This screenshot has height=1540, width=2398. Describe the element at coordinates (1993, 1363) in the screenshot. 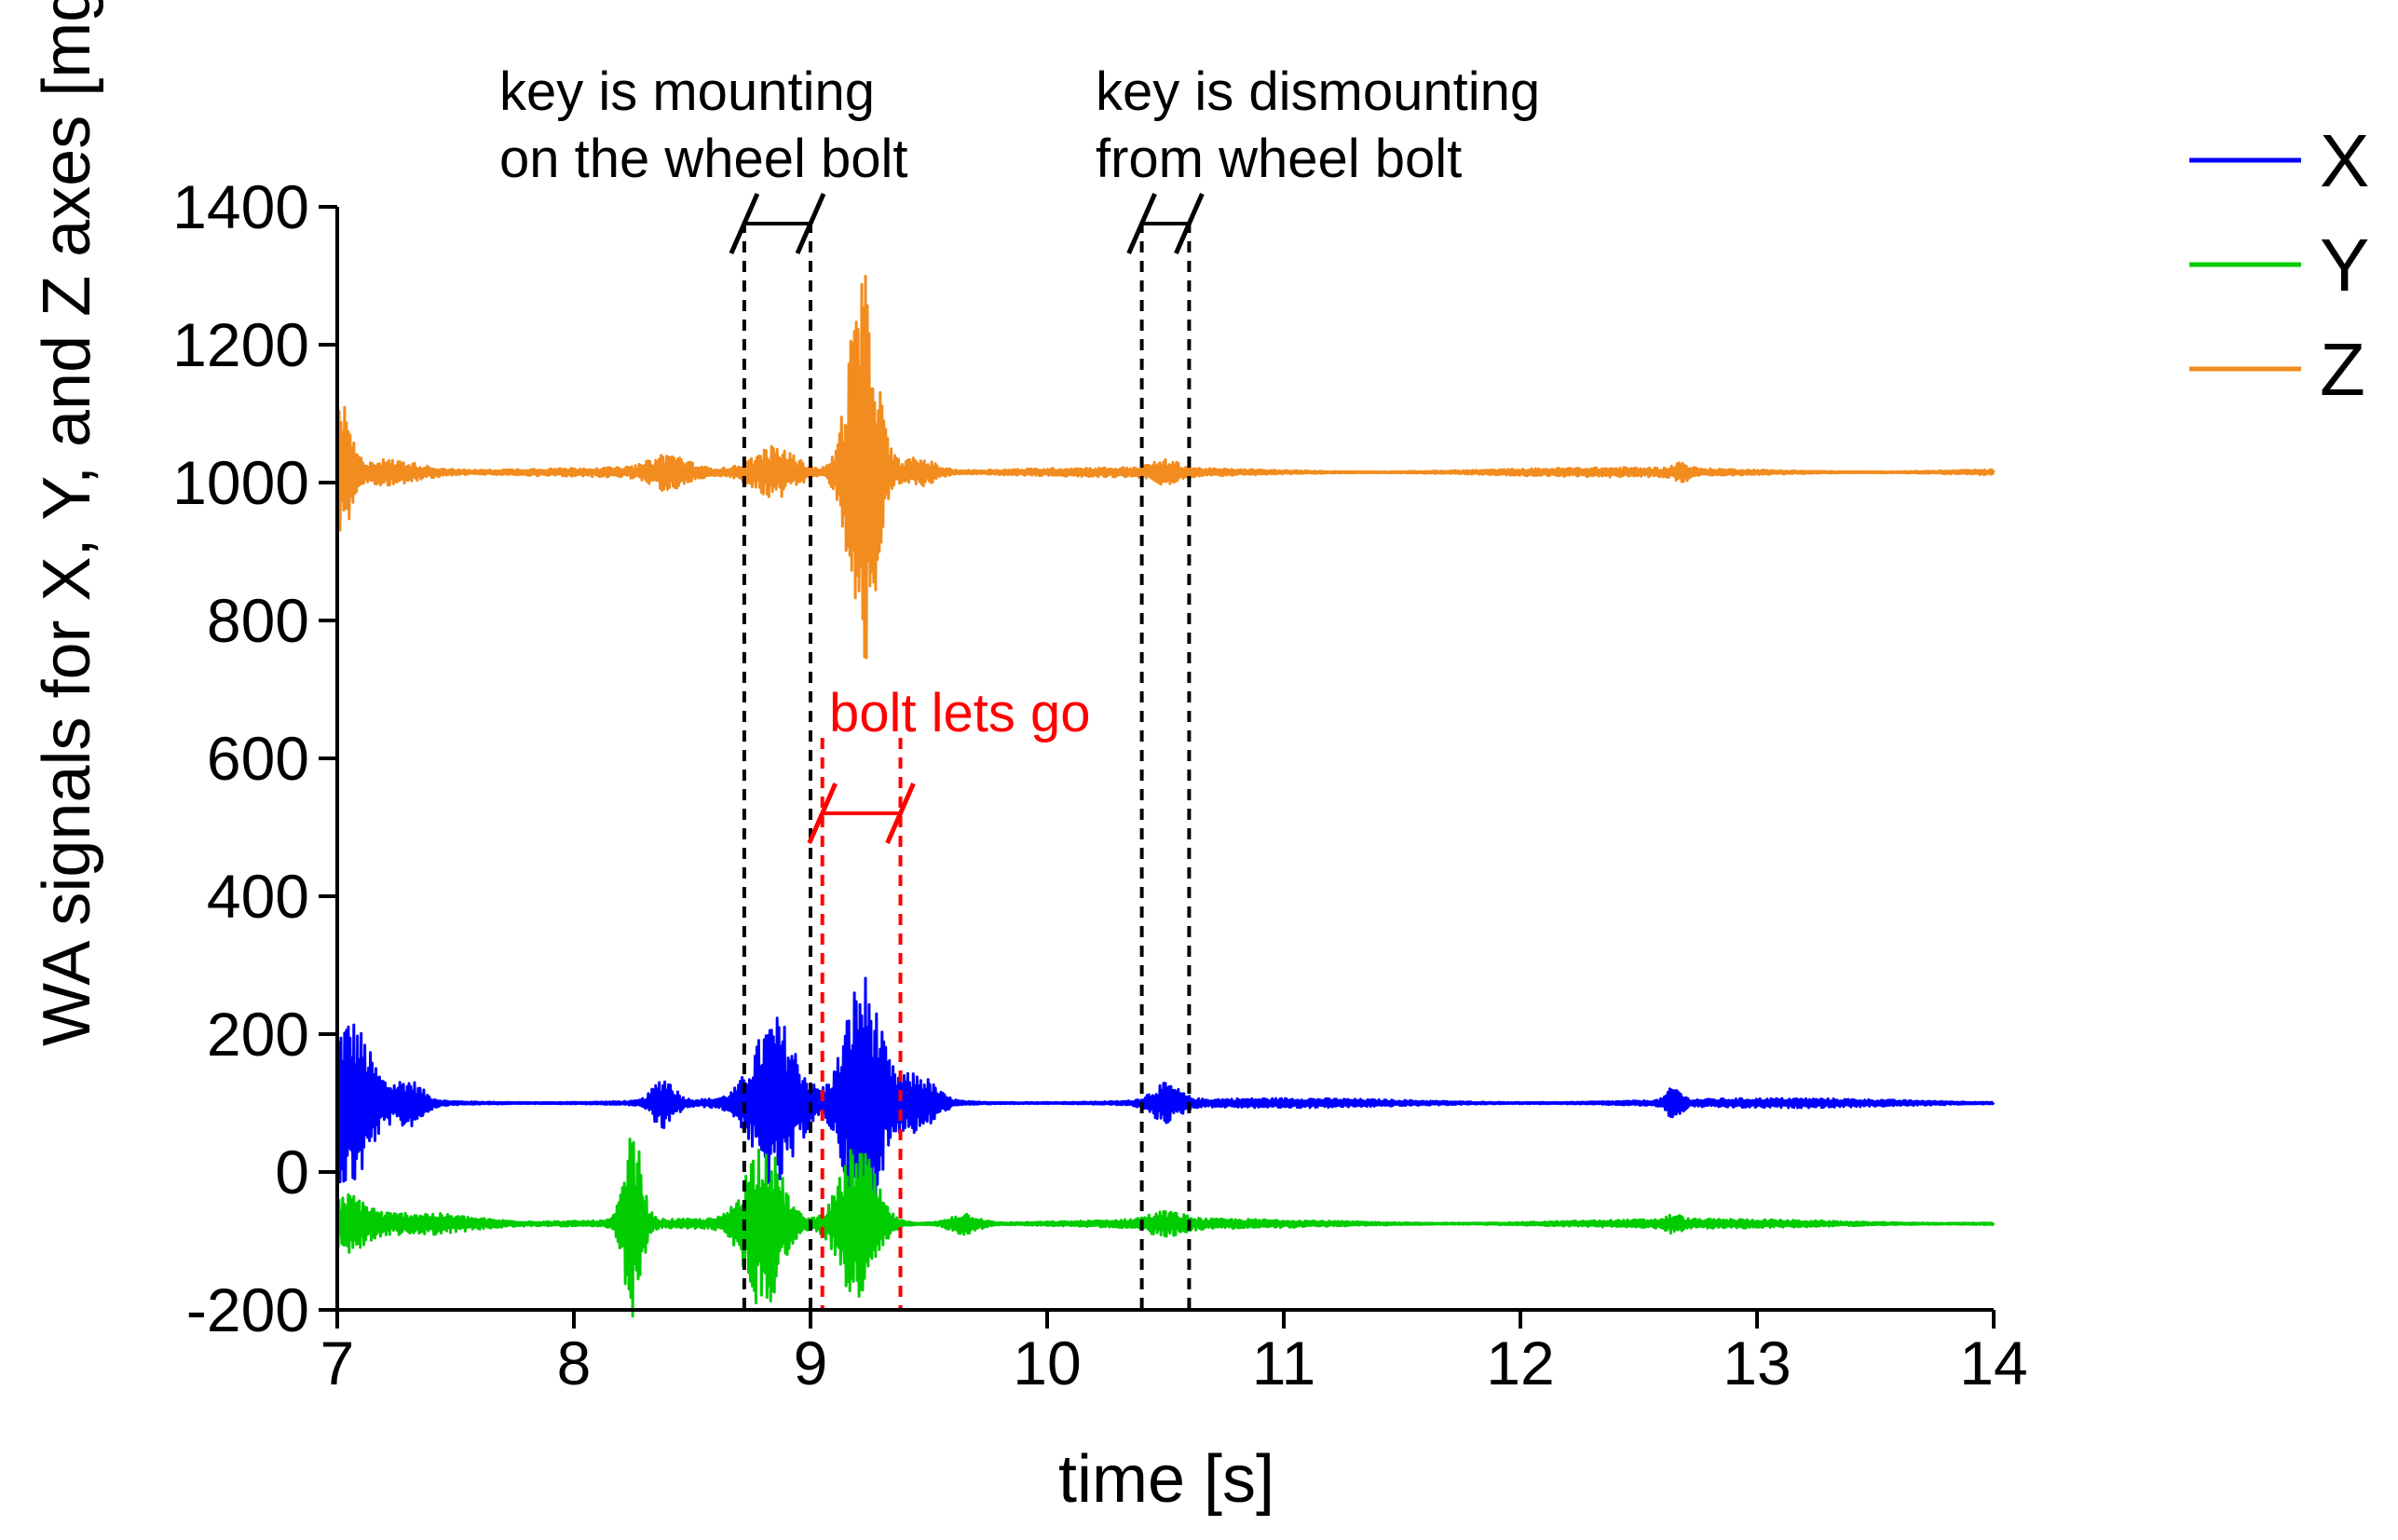

I see `x-tick-label: 14` at that location.